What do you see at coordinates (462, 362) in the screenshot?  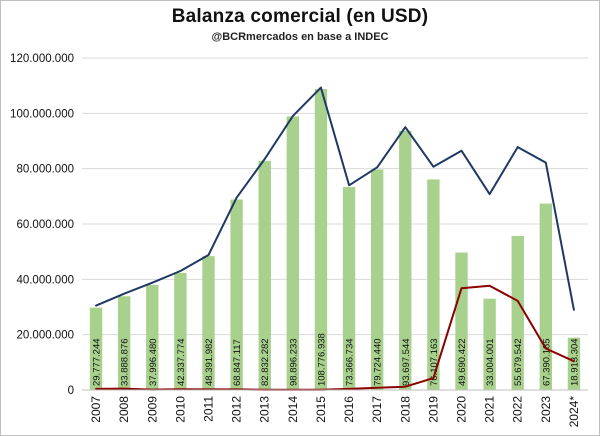 I see `bar-value-label: 49.690.422` at bounding box center [462, 362].